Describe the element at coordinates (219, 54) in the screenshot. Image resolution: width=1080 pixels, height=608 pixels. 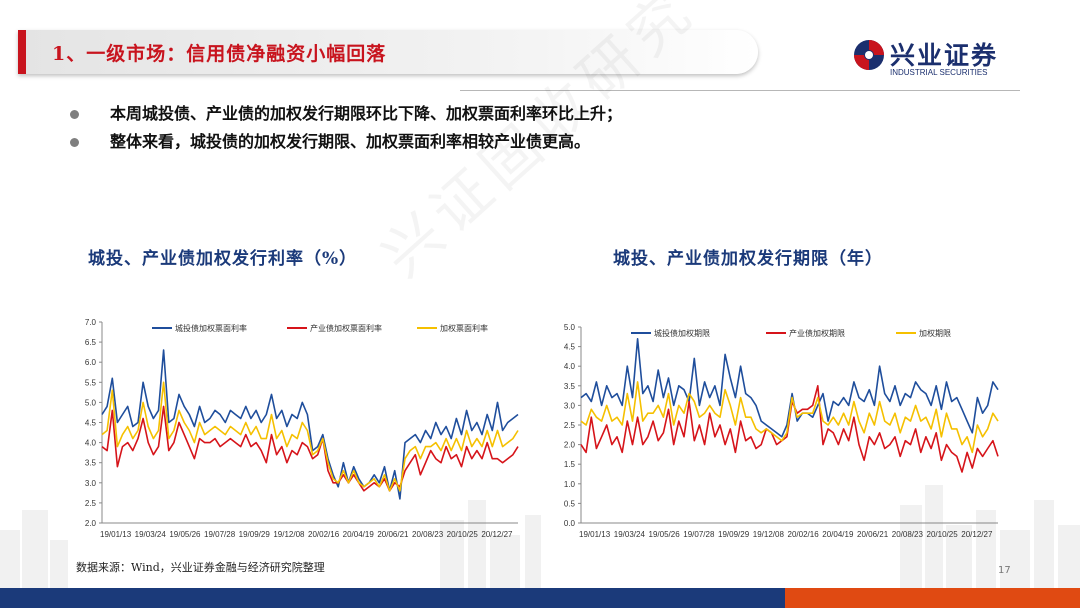
I see `page-title: 1、一级市场：信用债净融资小幅回落` at that location.